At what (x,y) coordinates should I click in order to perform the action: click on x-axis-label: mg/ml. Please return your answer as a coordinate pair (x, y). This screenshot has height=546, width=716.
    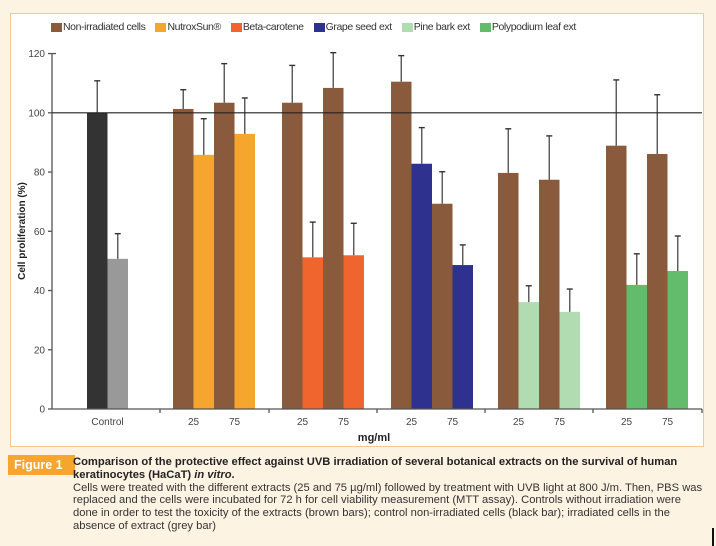
    Looking at the image, I should click on (374, 438).